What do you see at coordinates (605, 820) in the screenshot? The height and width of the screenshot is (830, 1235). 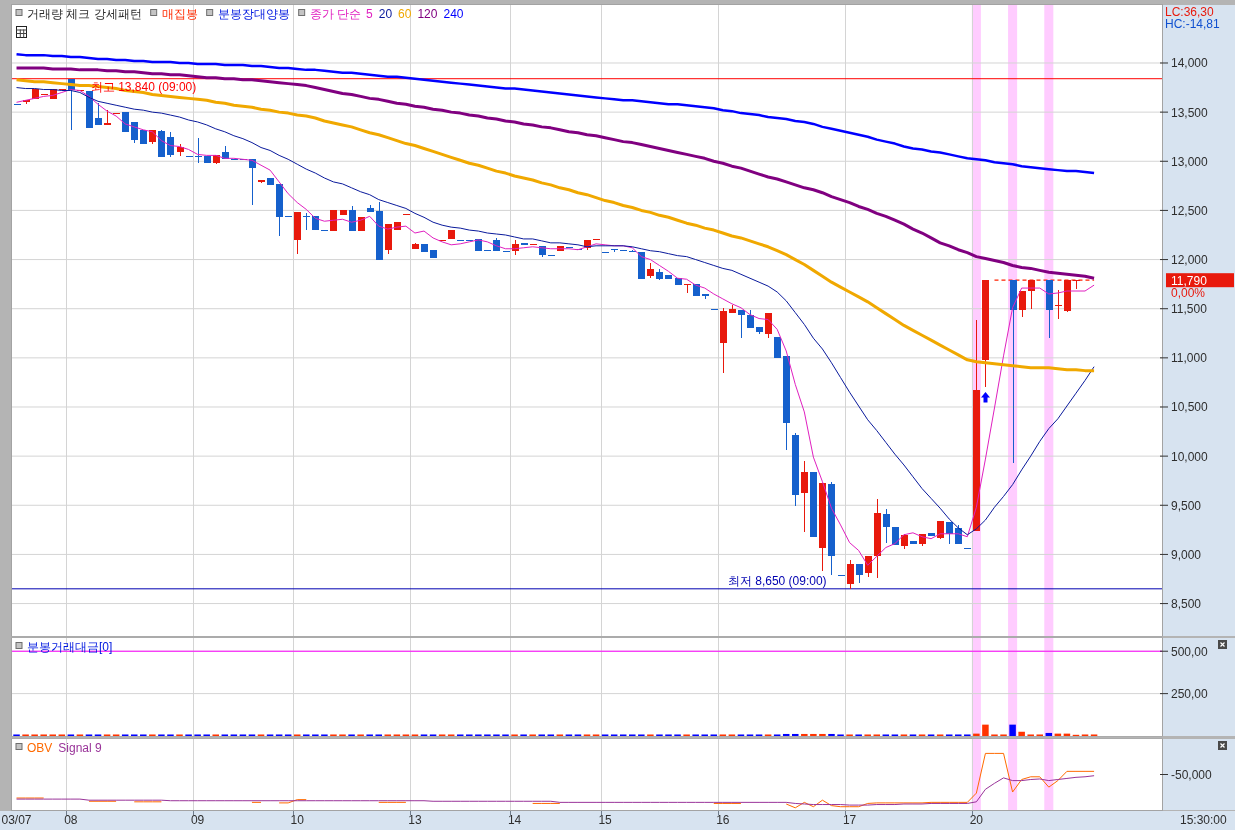 I see `x-tick-label: 15` at bounding box center [605, 820].